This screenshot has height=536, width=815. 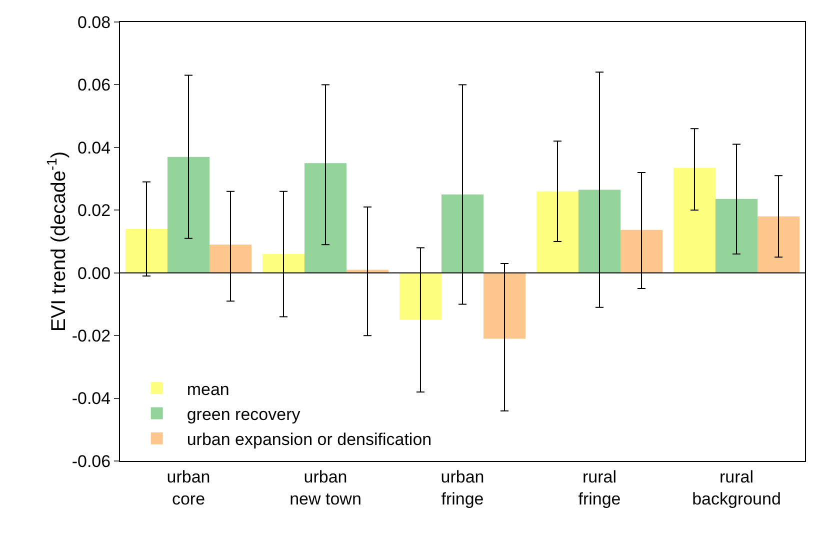 What do you see at coordinates (91, 398) in the screenshot?
I see `y-tick-label: -0.04` at bounding box center [91, 398].